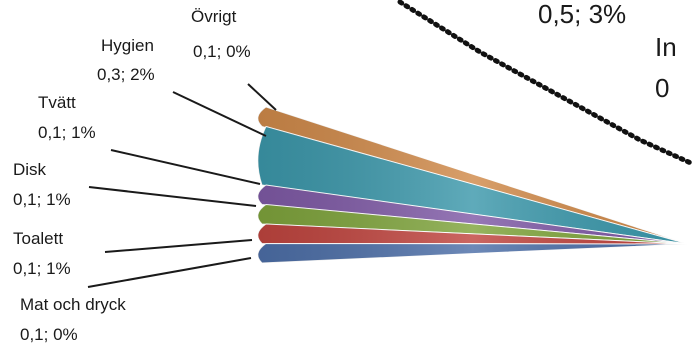 This screenshot has width=693, height=347. I want to click on label-ovrigt-name: Övrigt, so click(214, 16).